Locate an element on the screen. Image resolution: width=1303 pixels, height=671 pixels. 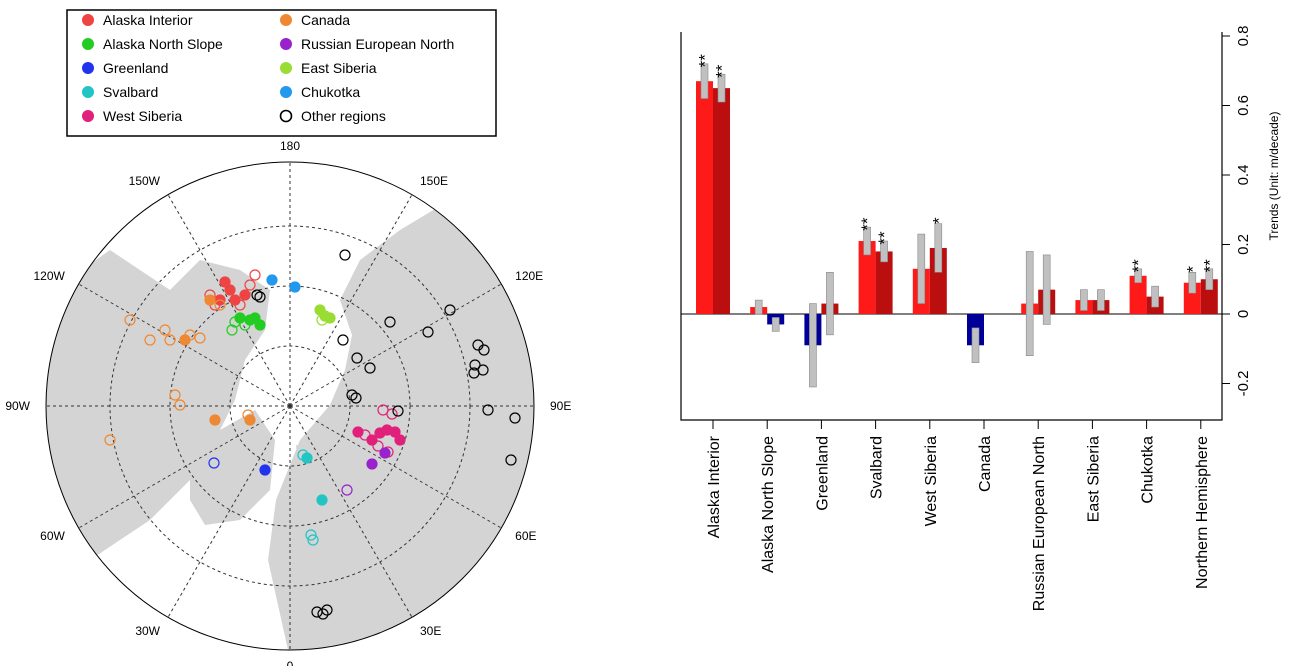
legend-marker-alaska-interior is located at coordinates (88, 20).